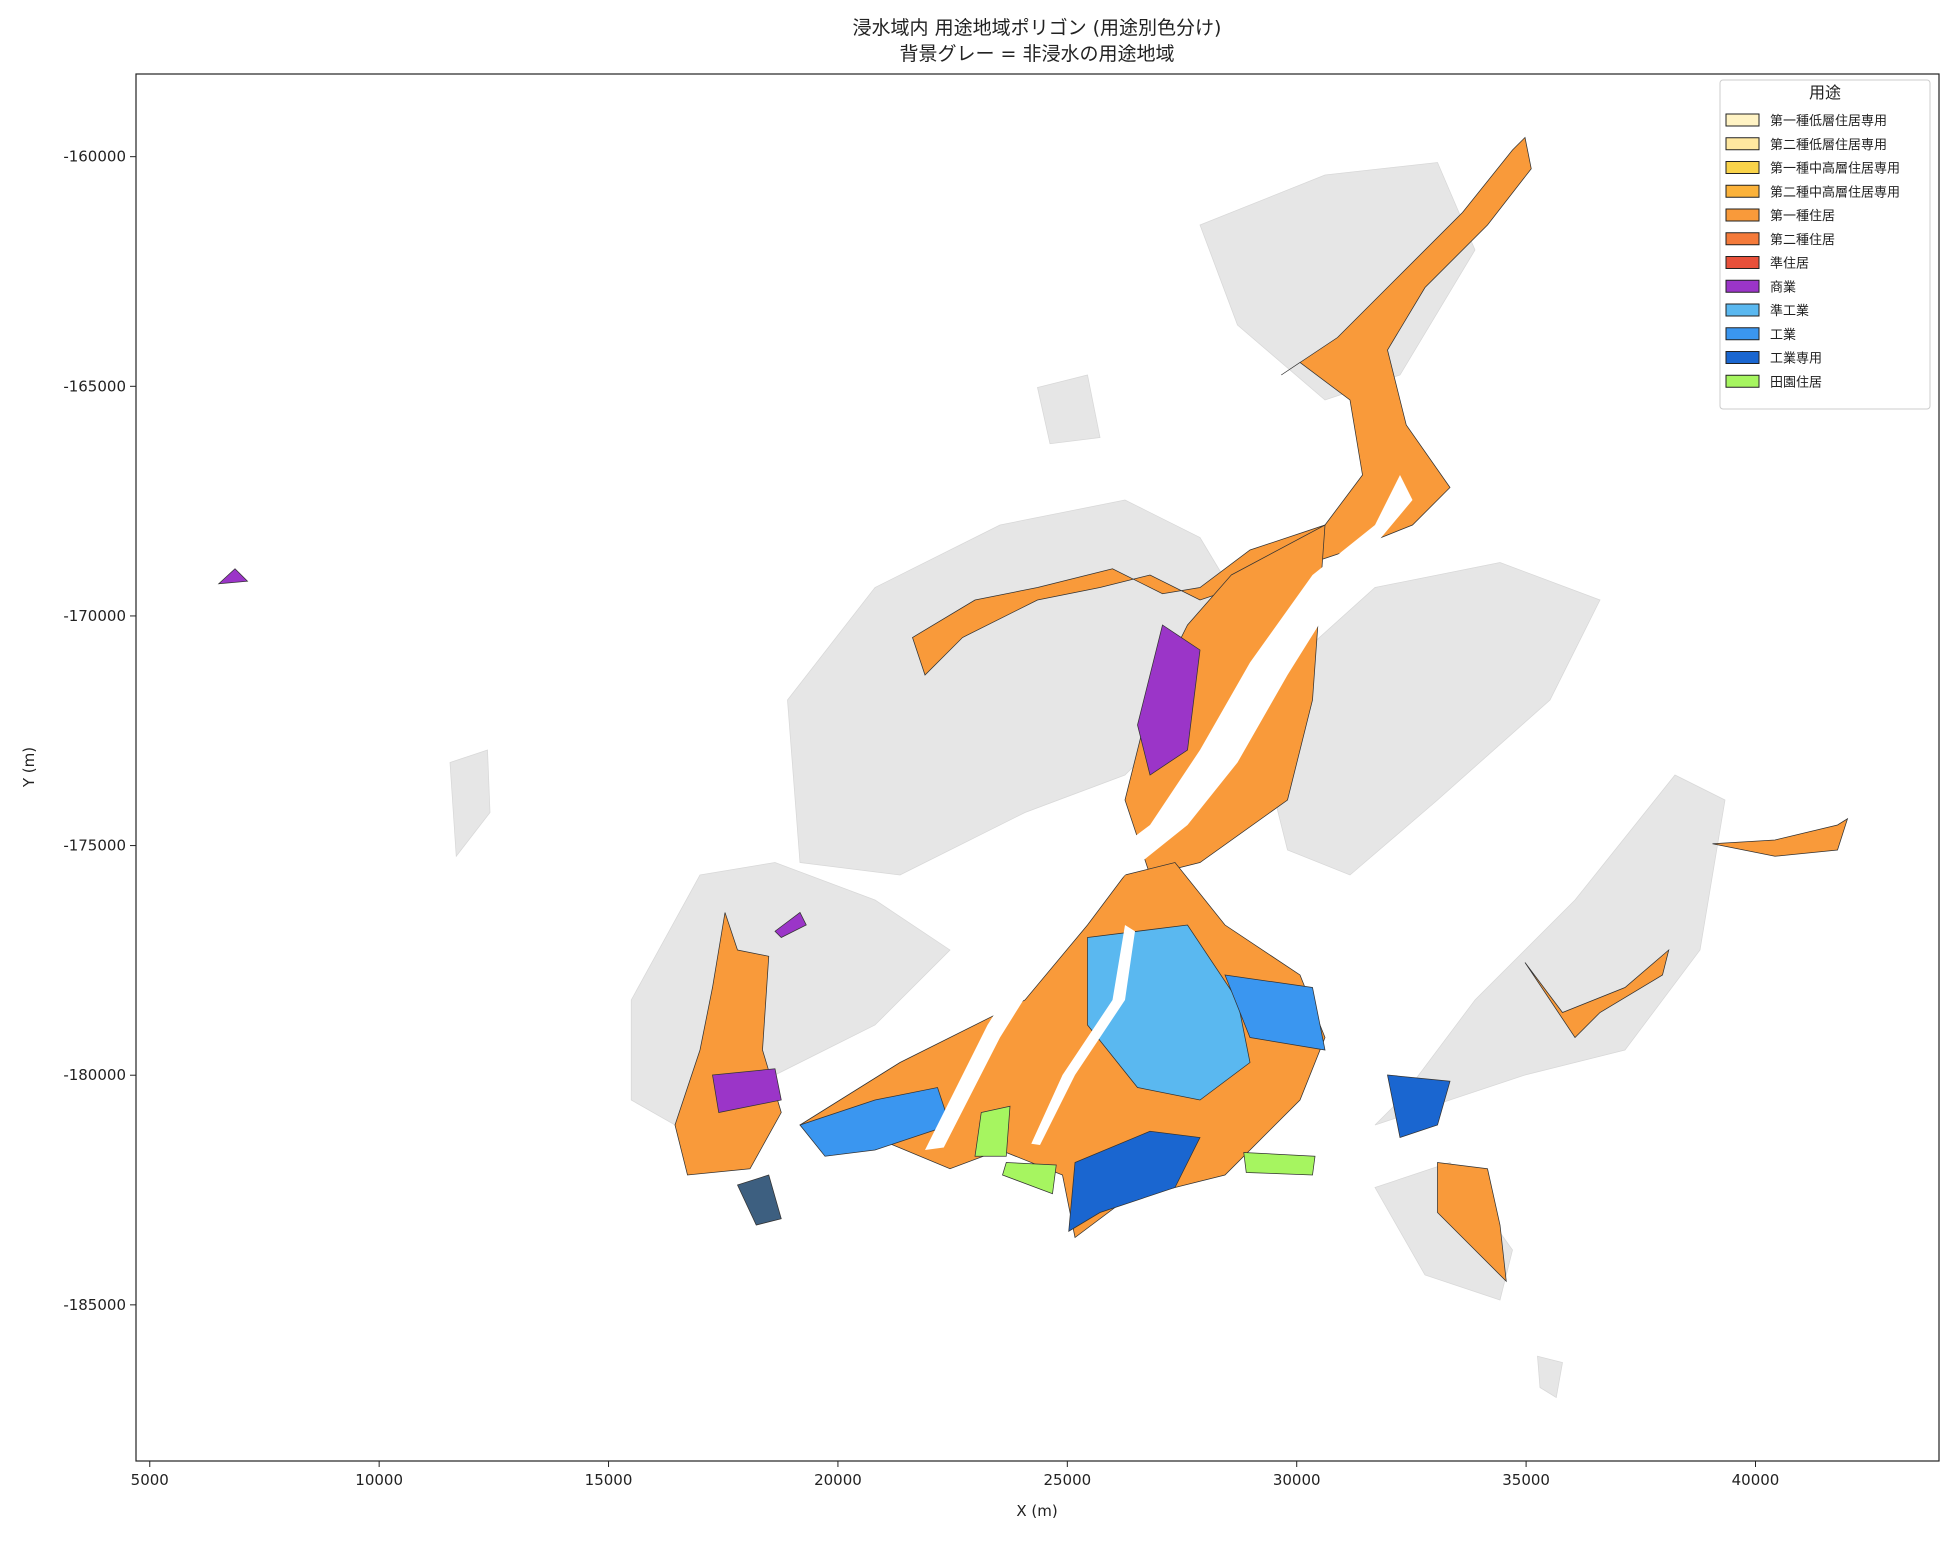  Describe the element at coordinates (94, 386) in the screenshot. I see `y-tick-label: -165000` at that location.